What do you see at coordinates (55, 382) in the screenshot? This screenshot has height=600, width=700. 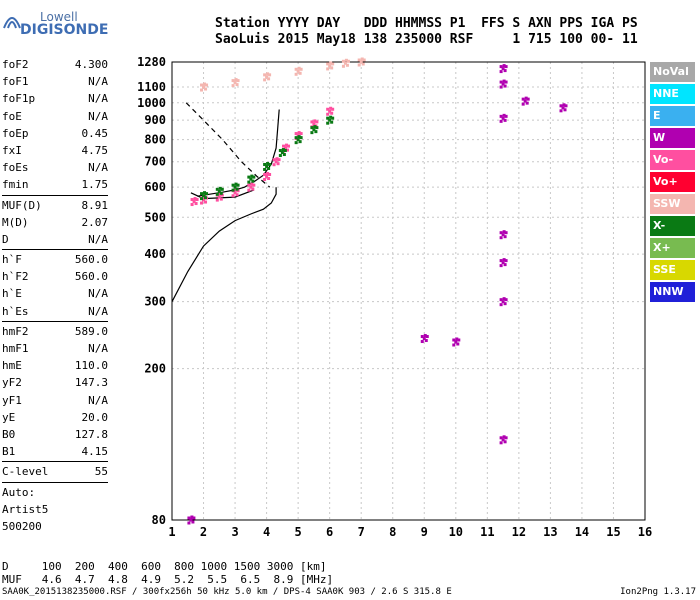 I see `param-row-yf2: yF2 147.3` at bounding box center [55, 382].